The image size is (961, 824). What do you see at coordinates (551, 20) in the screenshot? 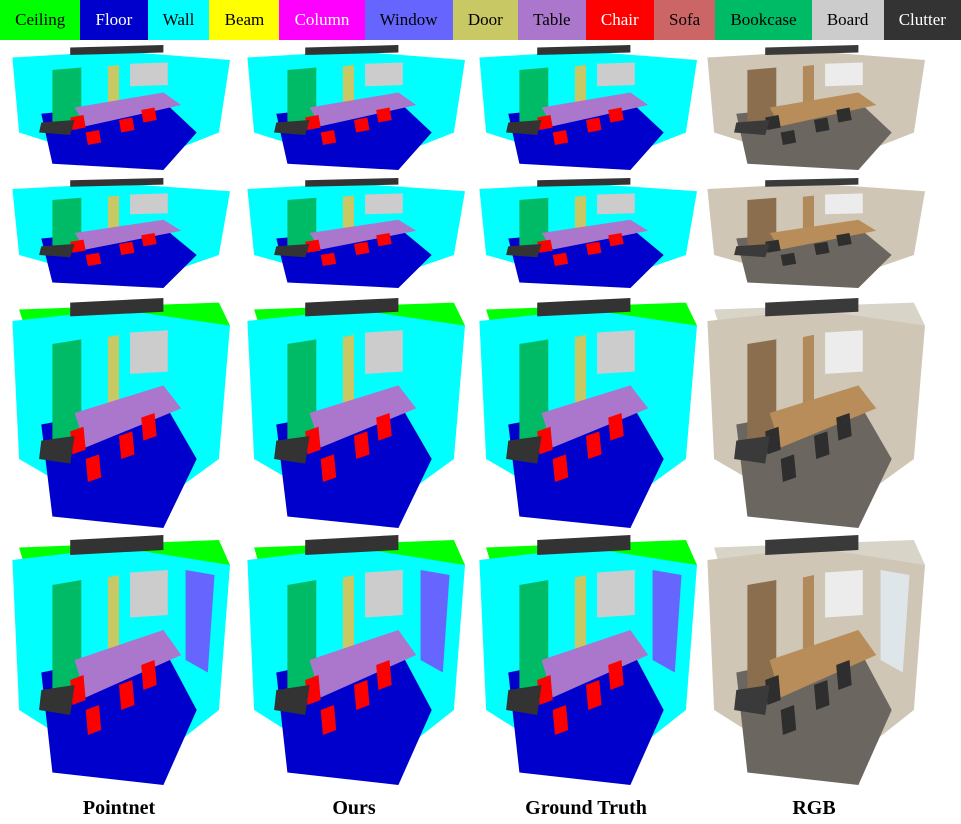
I see `legend-item: Table` at bounding box center [551, 20].